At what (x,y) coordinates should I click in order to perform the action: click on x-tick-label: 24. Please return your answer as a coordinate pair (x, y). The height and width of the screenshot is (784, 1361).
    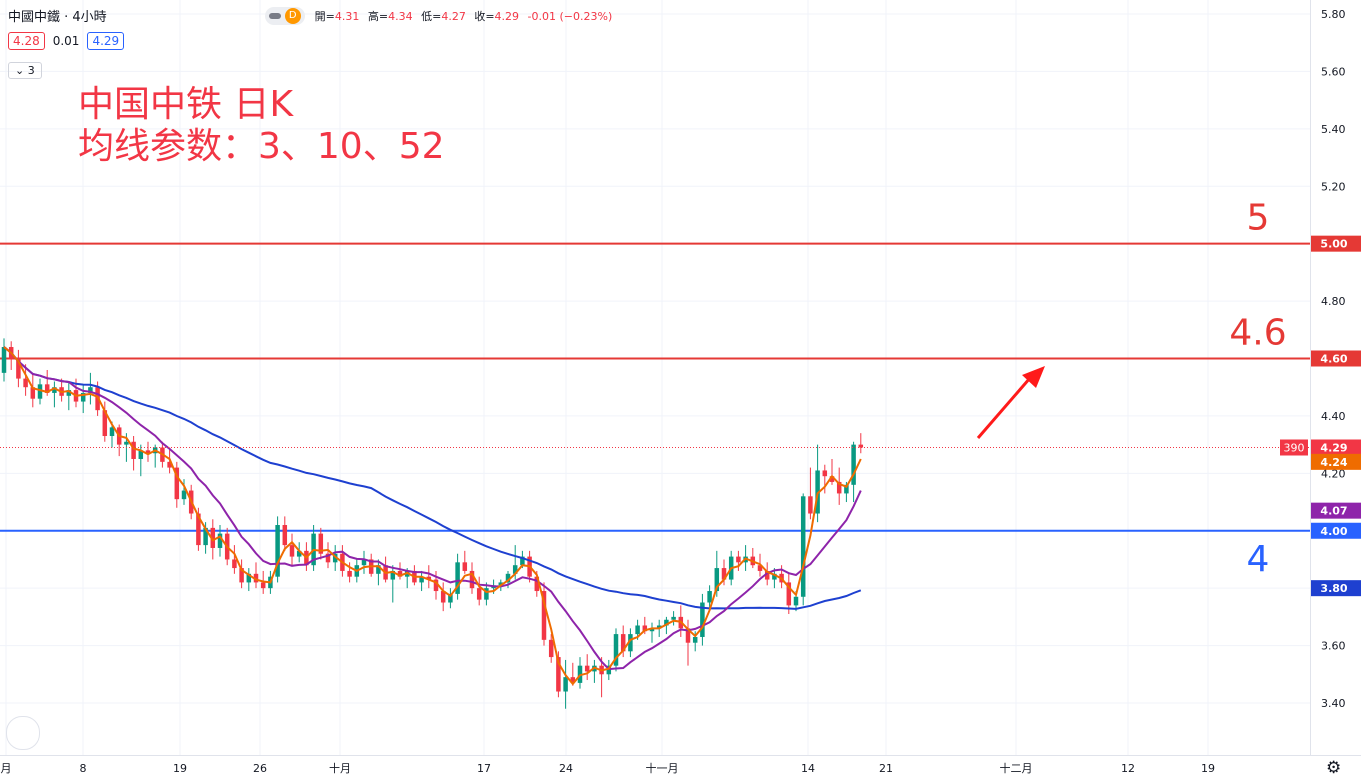
    Looking at the image, I should click on (566, 768).